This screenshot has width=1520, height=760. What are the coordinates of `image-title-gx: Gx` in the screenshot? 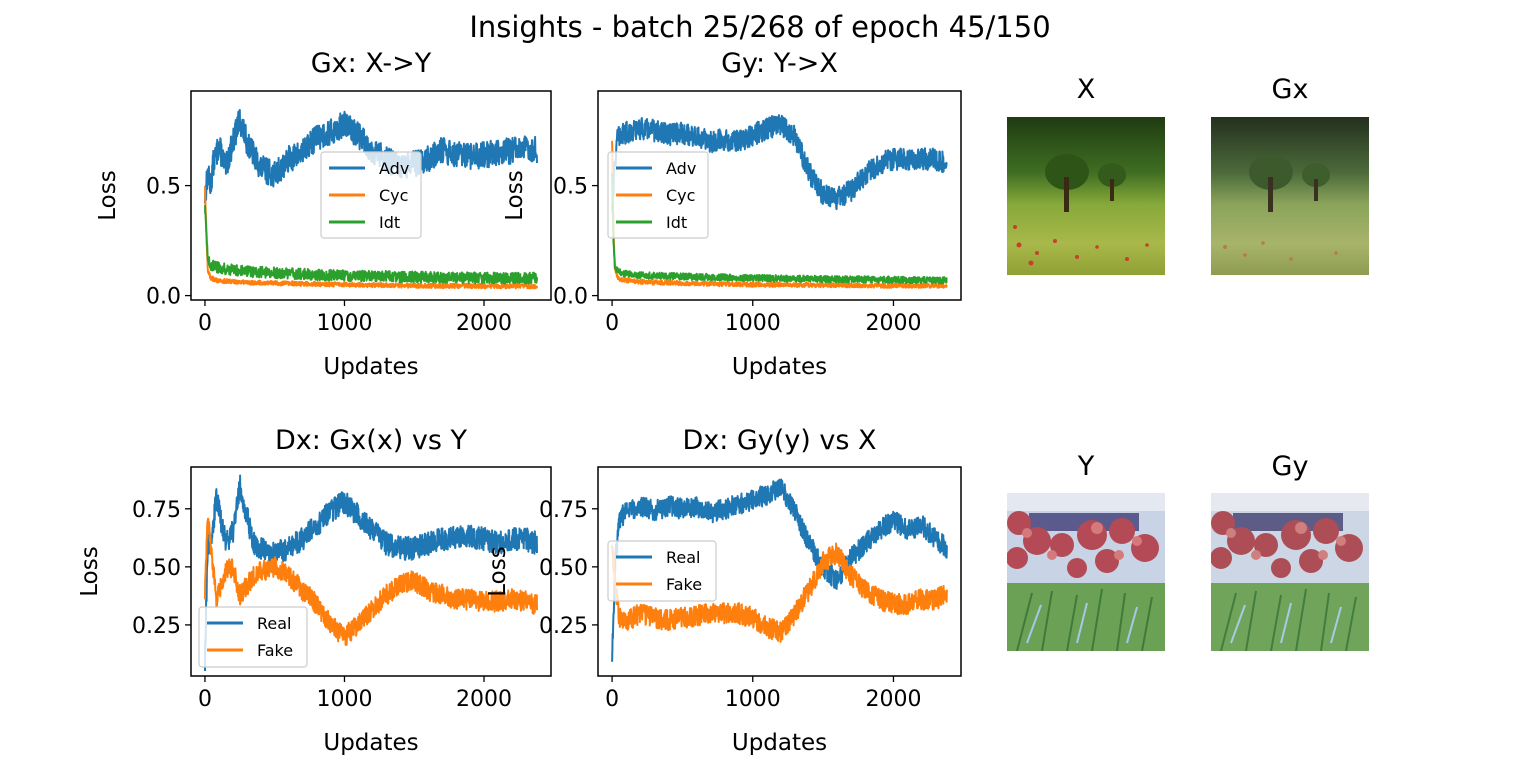 It's located at (1290, 89).